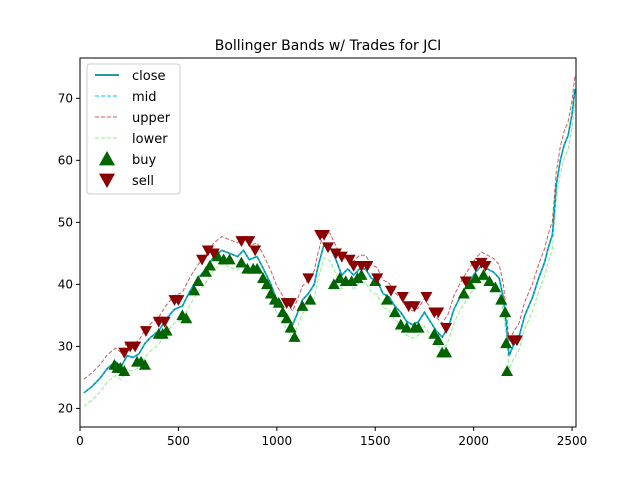 The height and width of the screenshot is (484, 640). What do you see at coordinates (133, 129) in the screenshot?
I see `legend: close mid upper lower buy sell` at bounding box center [133, 129].